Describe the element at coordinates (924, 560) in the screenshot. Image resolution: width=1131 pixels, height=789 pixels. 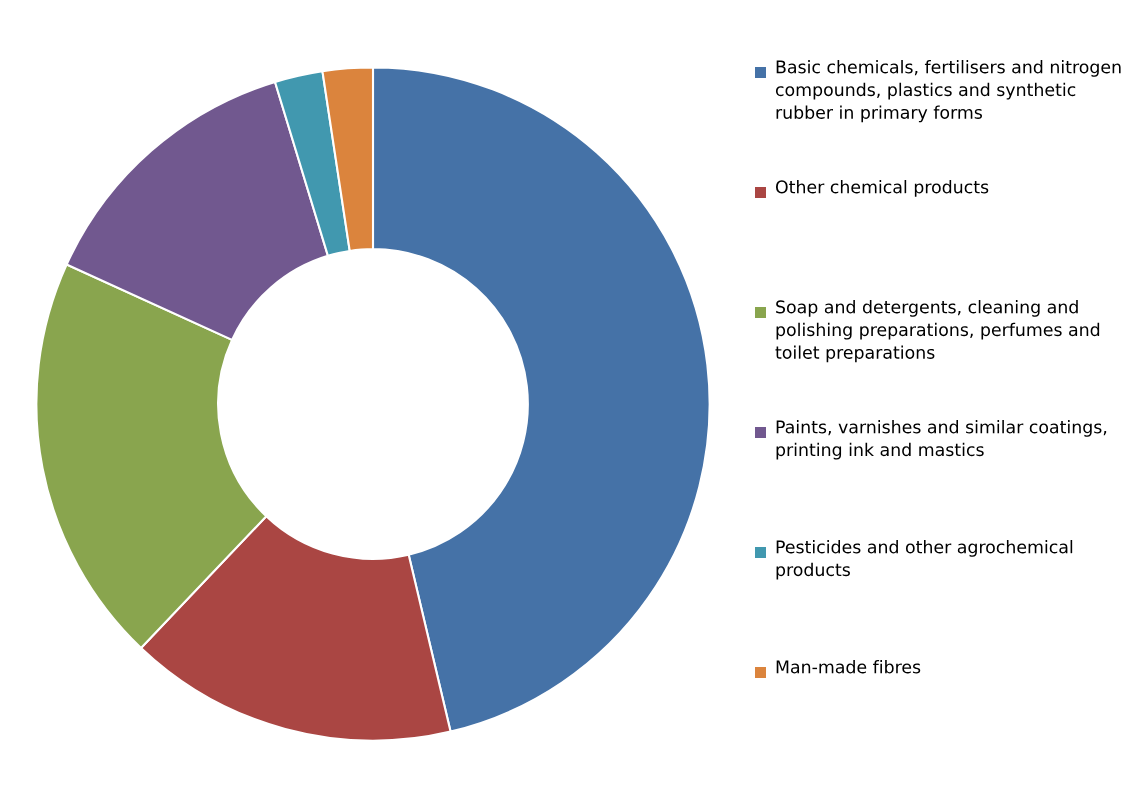
I see `legend-label: Pesticides and other agrochemical products` at that location.